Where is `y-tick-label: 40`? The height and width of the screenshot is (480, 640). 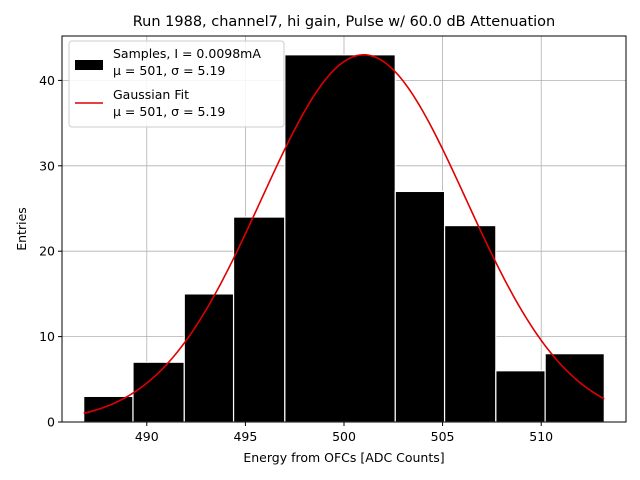 y-tick-label: 40 is located at coordinates (47, 80).